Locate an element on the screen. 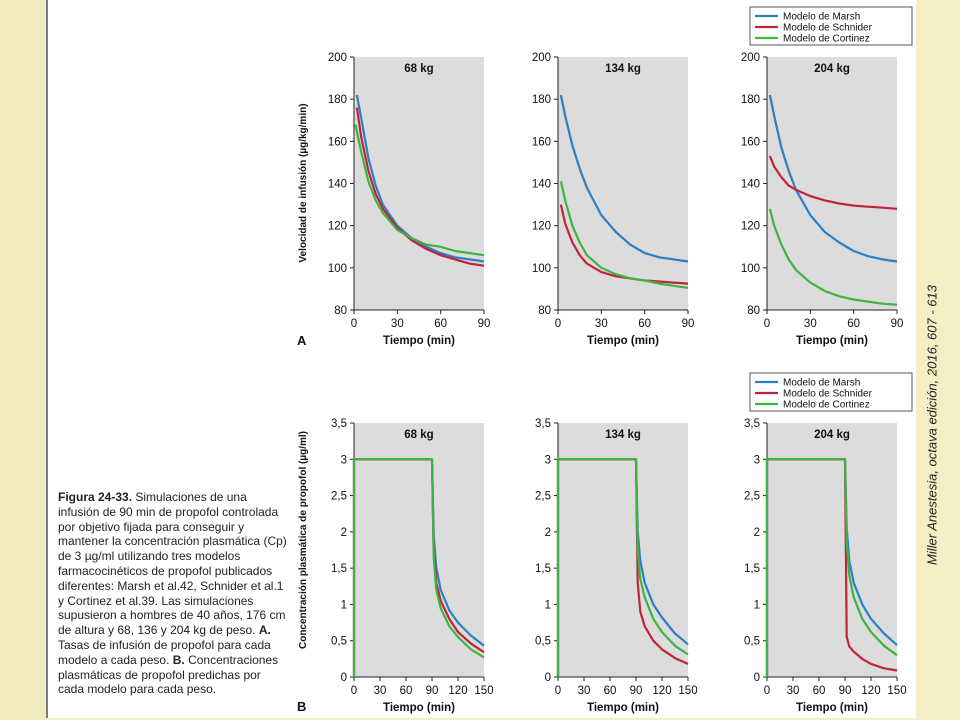  caption-a-label: A. is located at coordinates (264, 630).